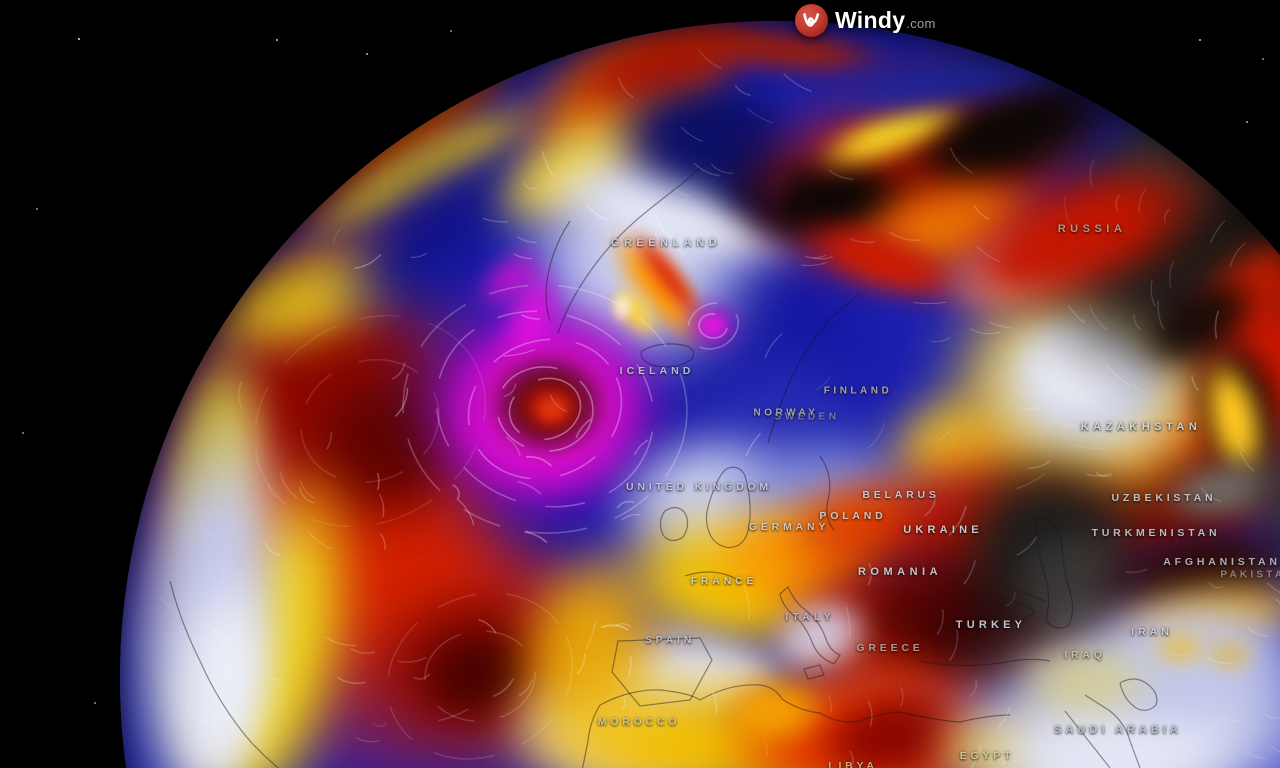 This screenshot has height=768, width=1280. I want to click on brand-tld: .com, so click(921, 23).